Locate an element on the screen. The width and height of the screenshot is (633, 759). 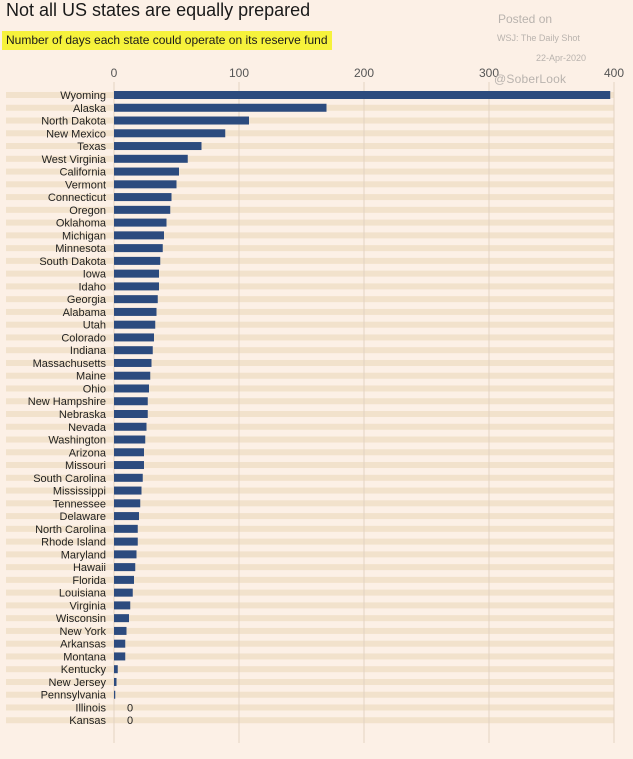
category-label: Indiana is located at coordinates (88, 351).